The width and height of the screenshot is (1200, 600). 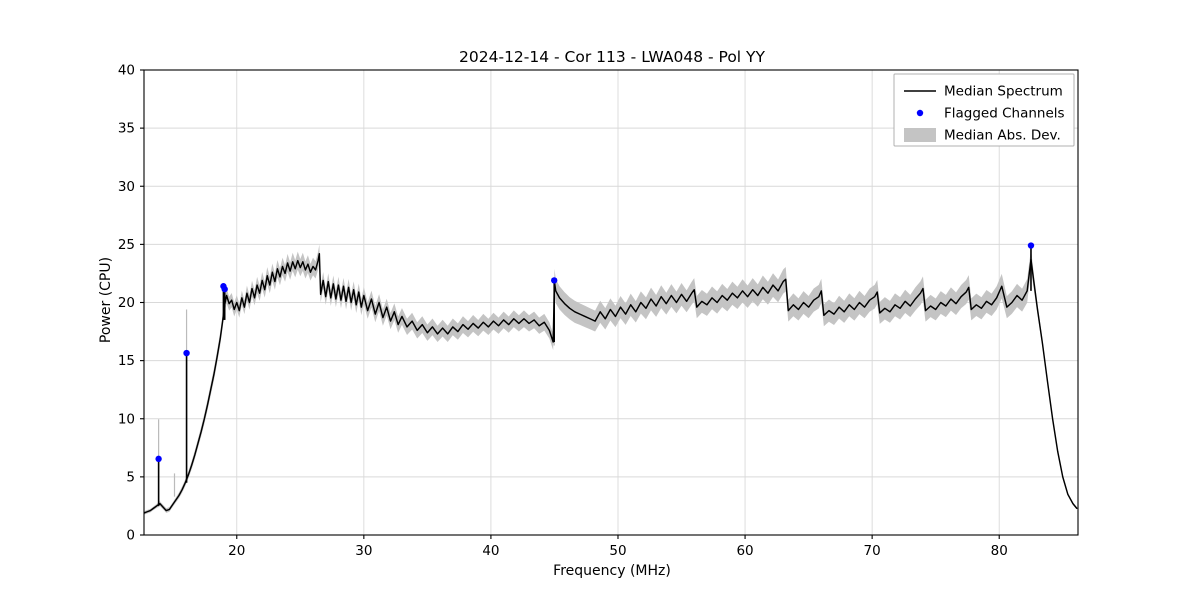 What do you see at coordinates (744, 551) in the screenshot?
I see `x-tick-label: 60` at bounding box center [744, 551].